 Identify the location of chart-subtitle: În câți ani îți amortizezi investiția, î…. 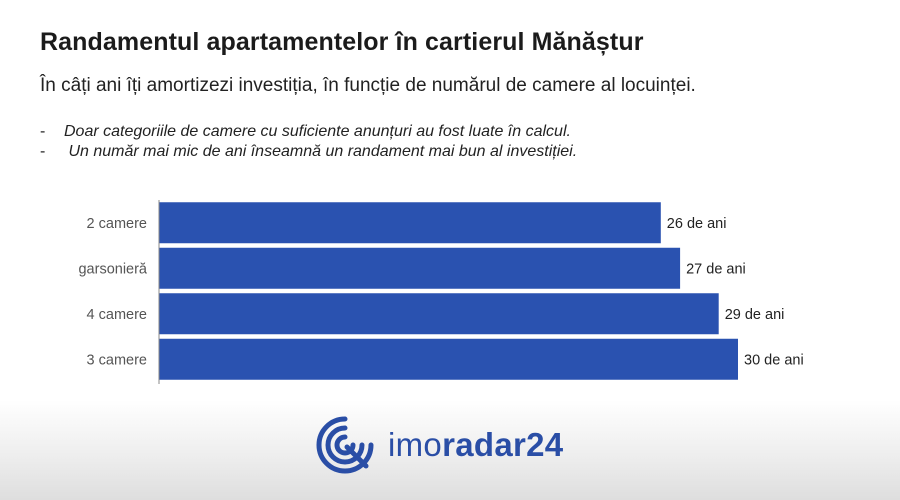
(368, 85).